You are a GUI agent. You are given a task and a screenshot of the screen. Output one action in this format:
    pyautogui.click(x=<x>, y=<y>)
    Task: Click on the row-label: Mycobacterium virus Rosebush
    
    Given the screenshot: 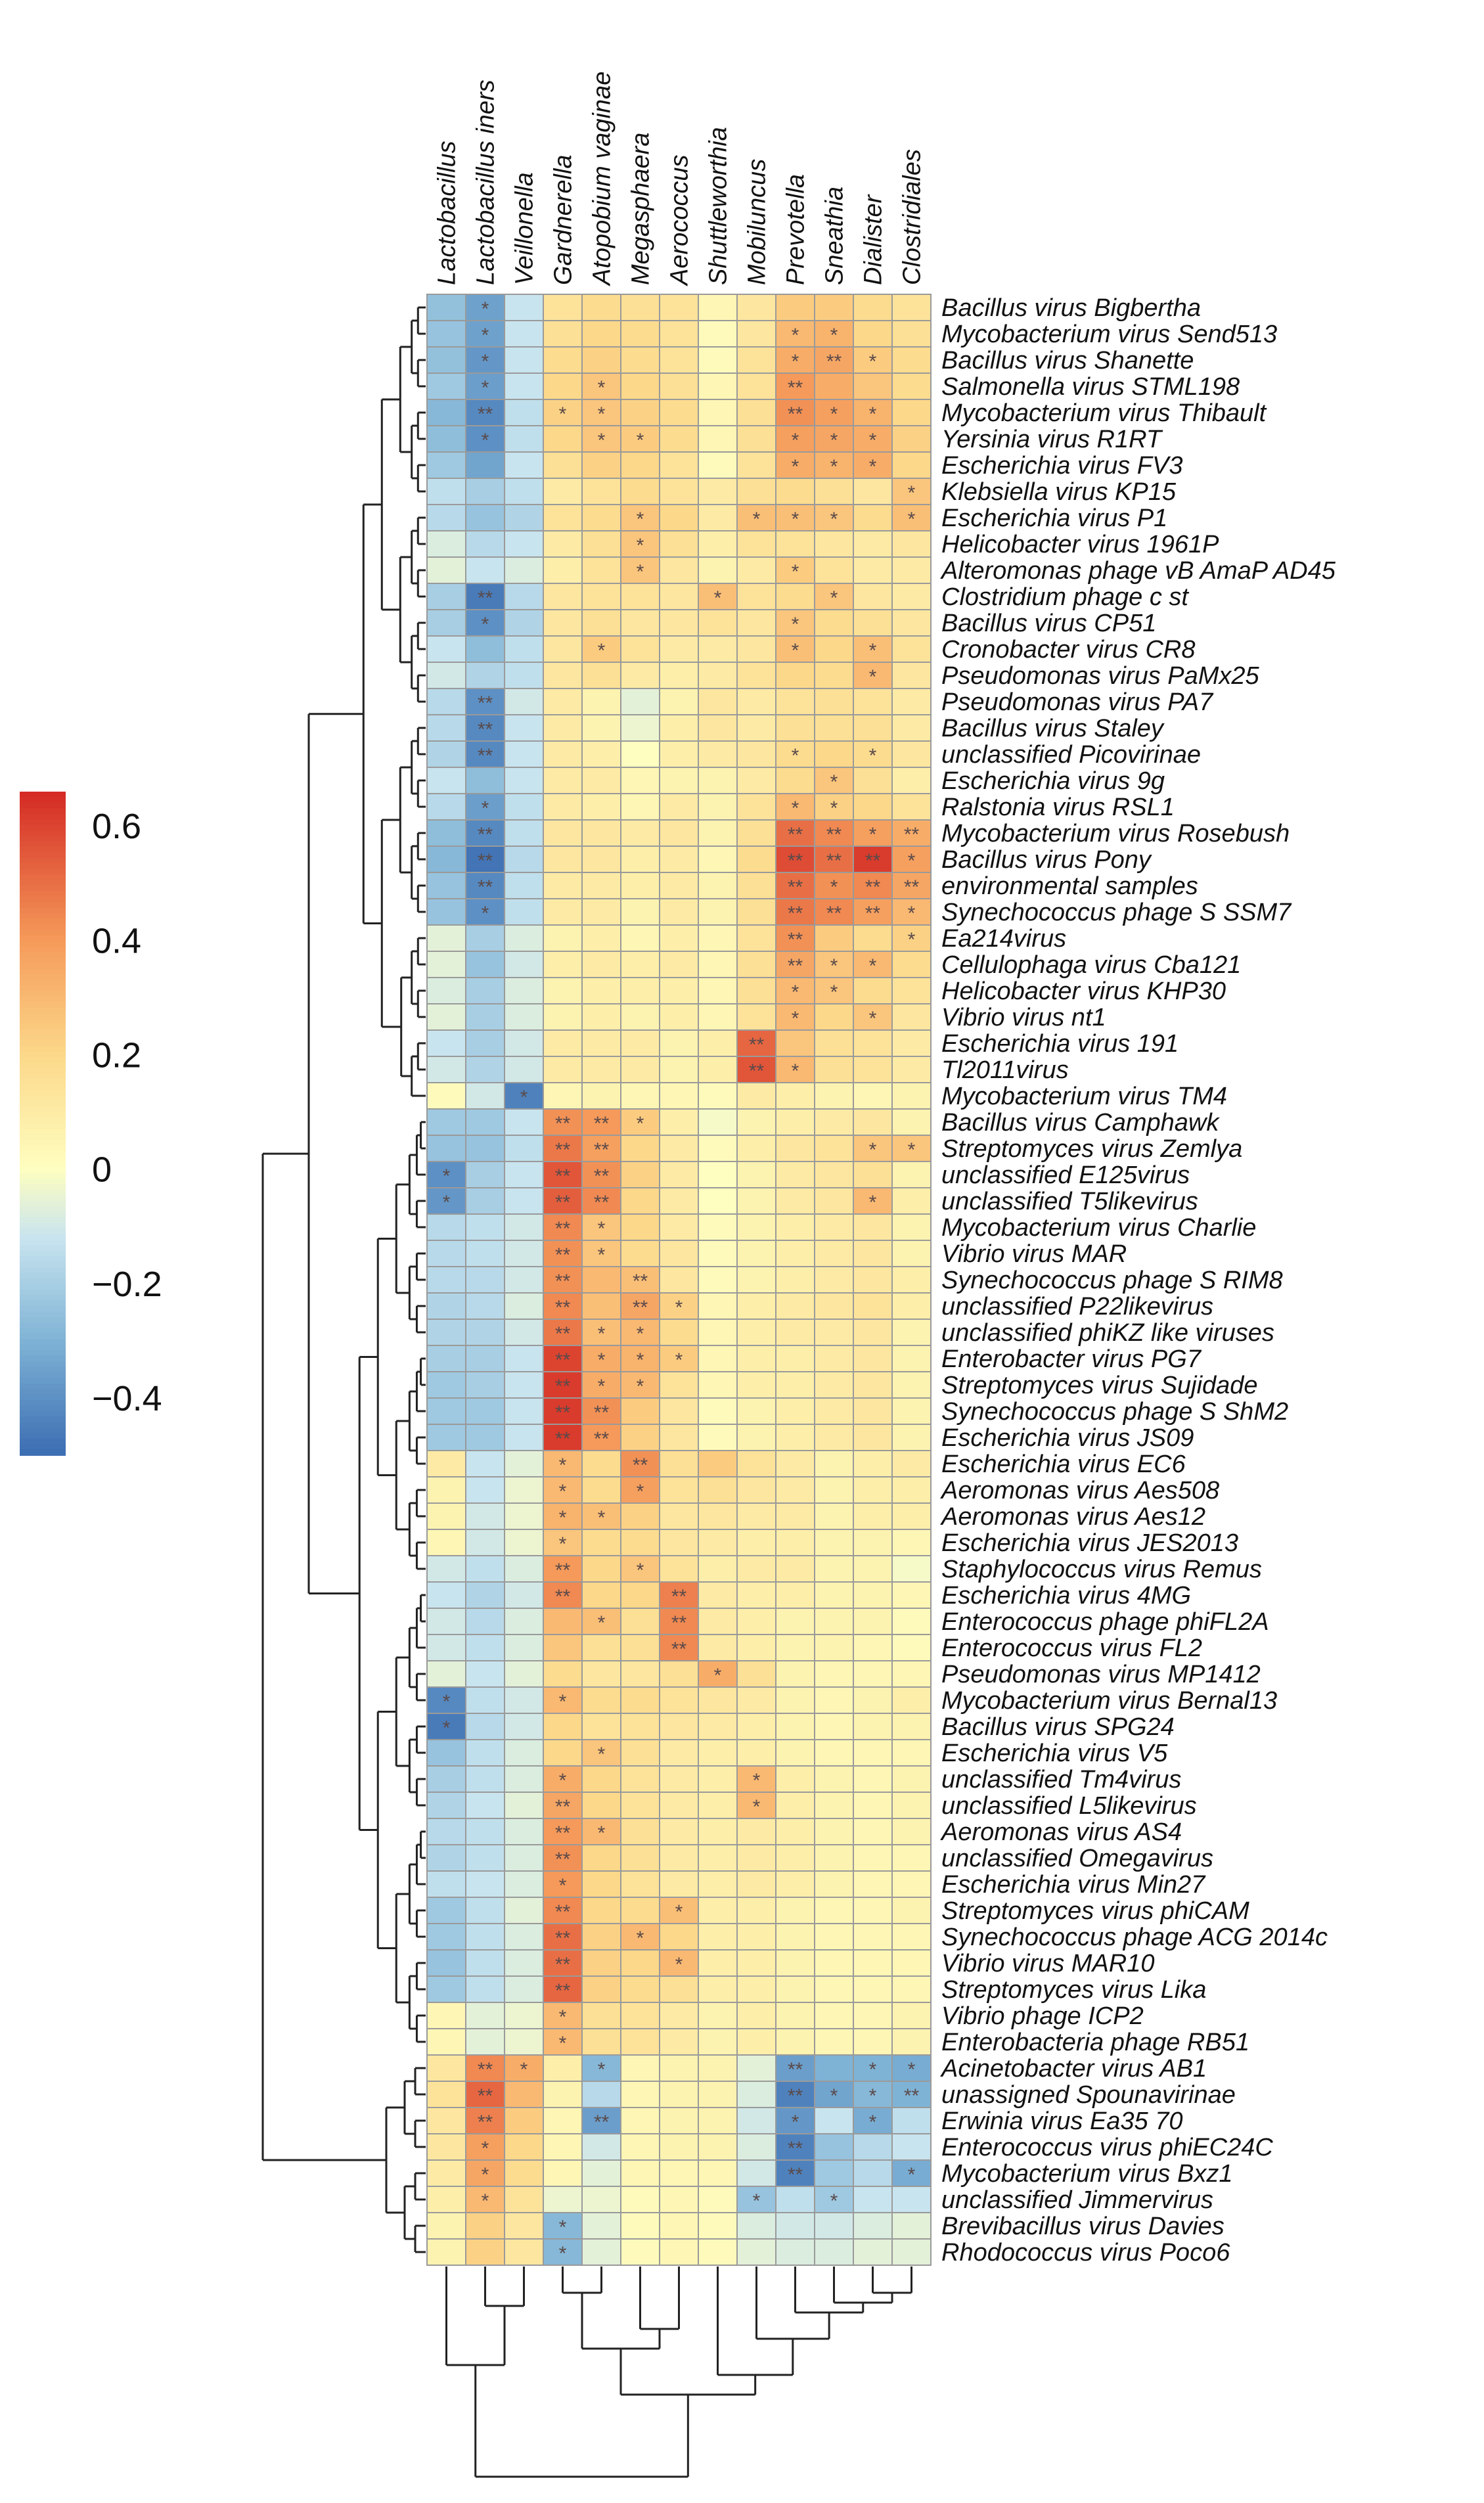 What is the action you would take?
    pyautogui.click(x=1115, y=834)
    